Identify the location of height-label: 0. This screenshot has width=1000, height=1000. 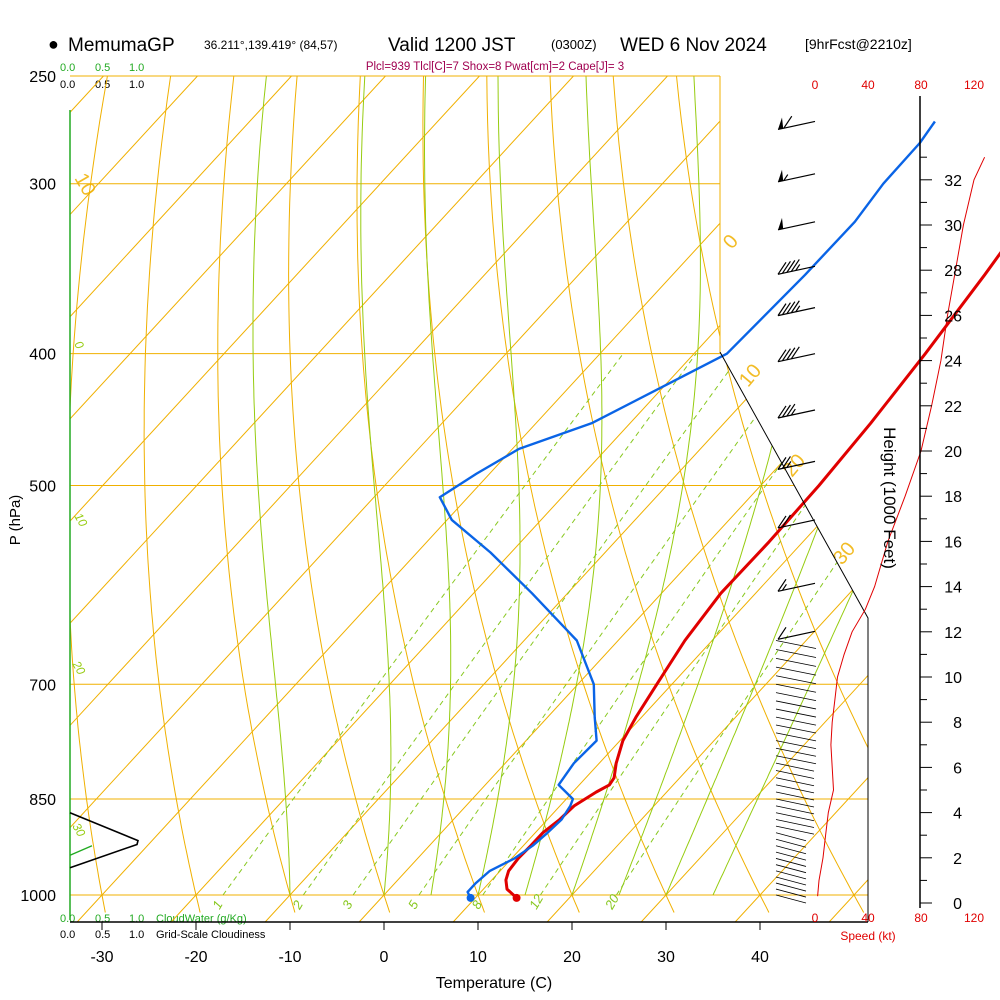
(957, 904).